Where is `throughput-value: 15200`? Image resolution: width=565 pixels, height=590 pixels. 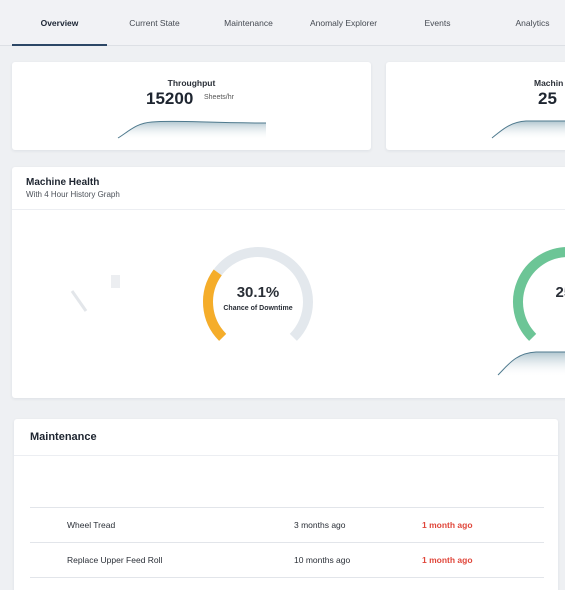 throughput-value: 15200 is located at coordinates (170, 98).